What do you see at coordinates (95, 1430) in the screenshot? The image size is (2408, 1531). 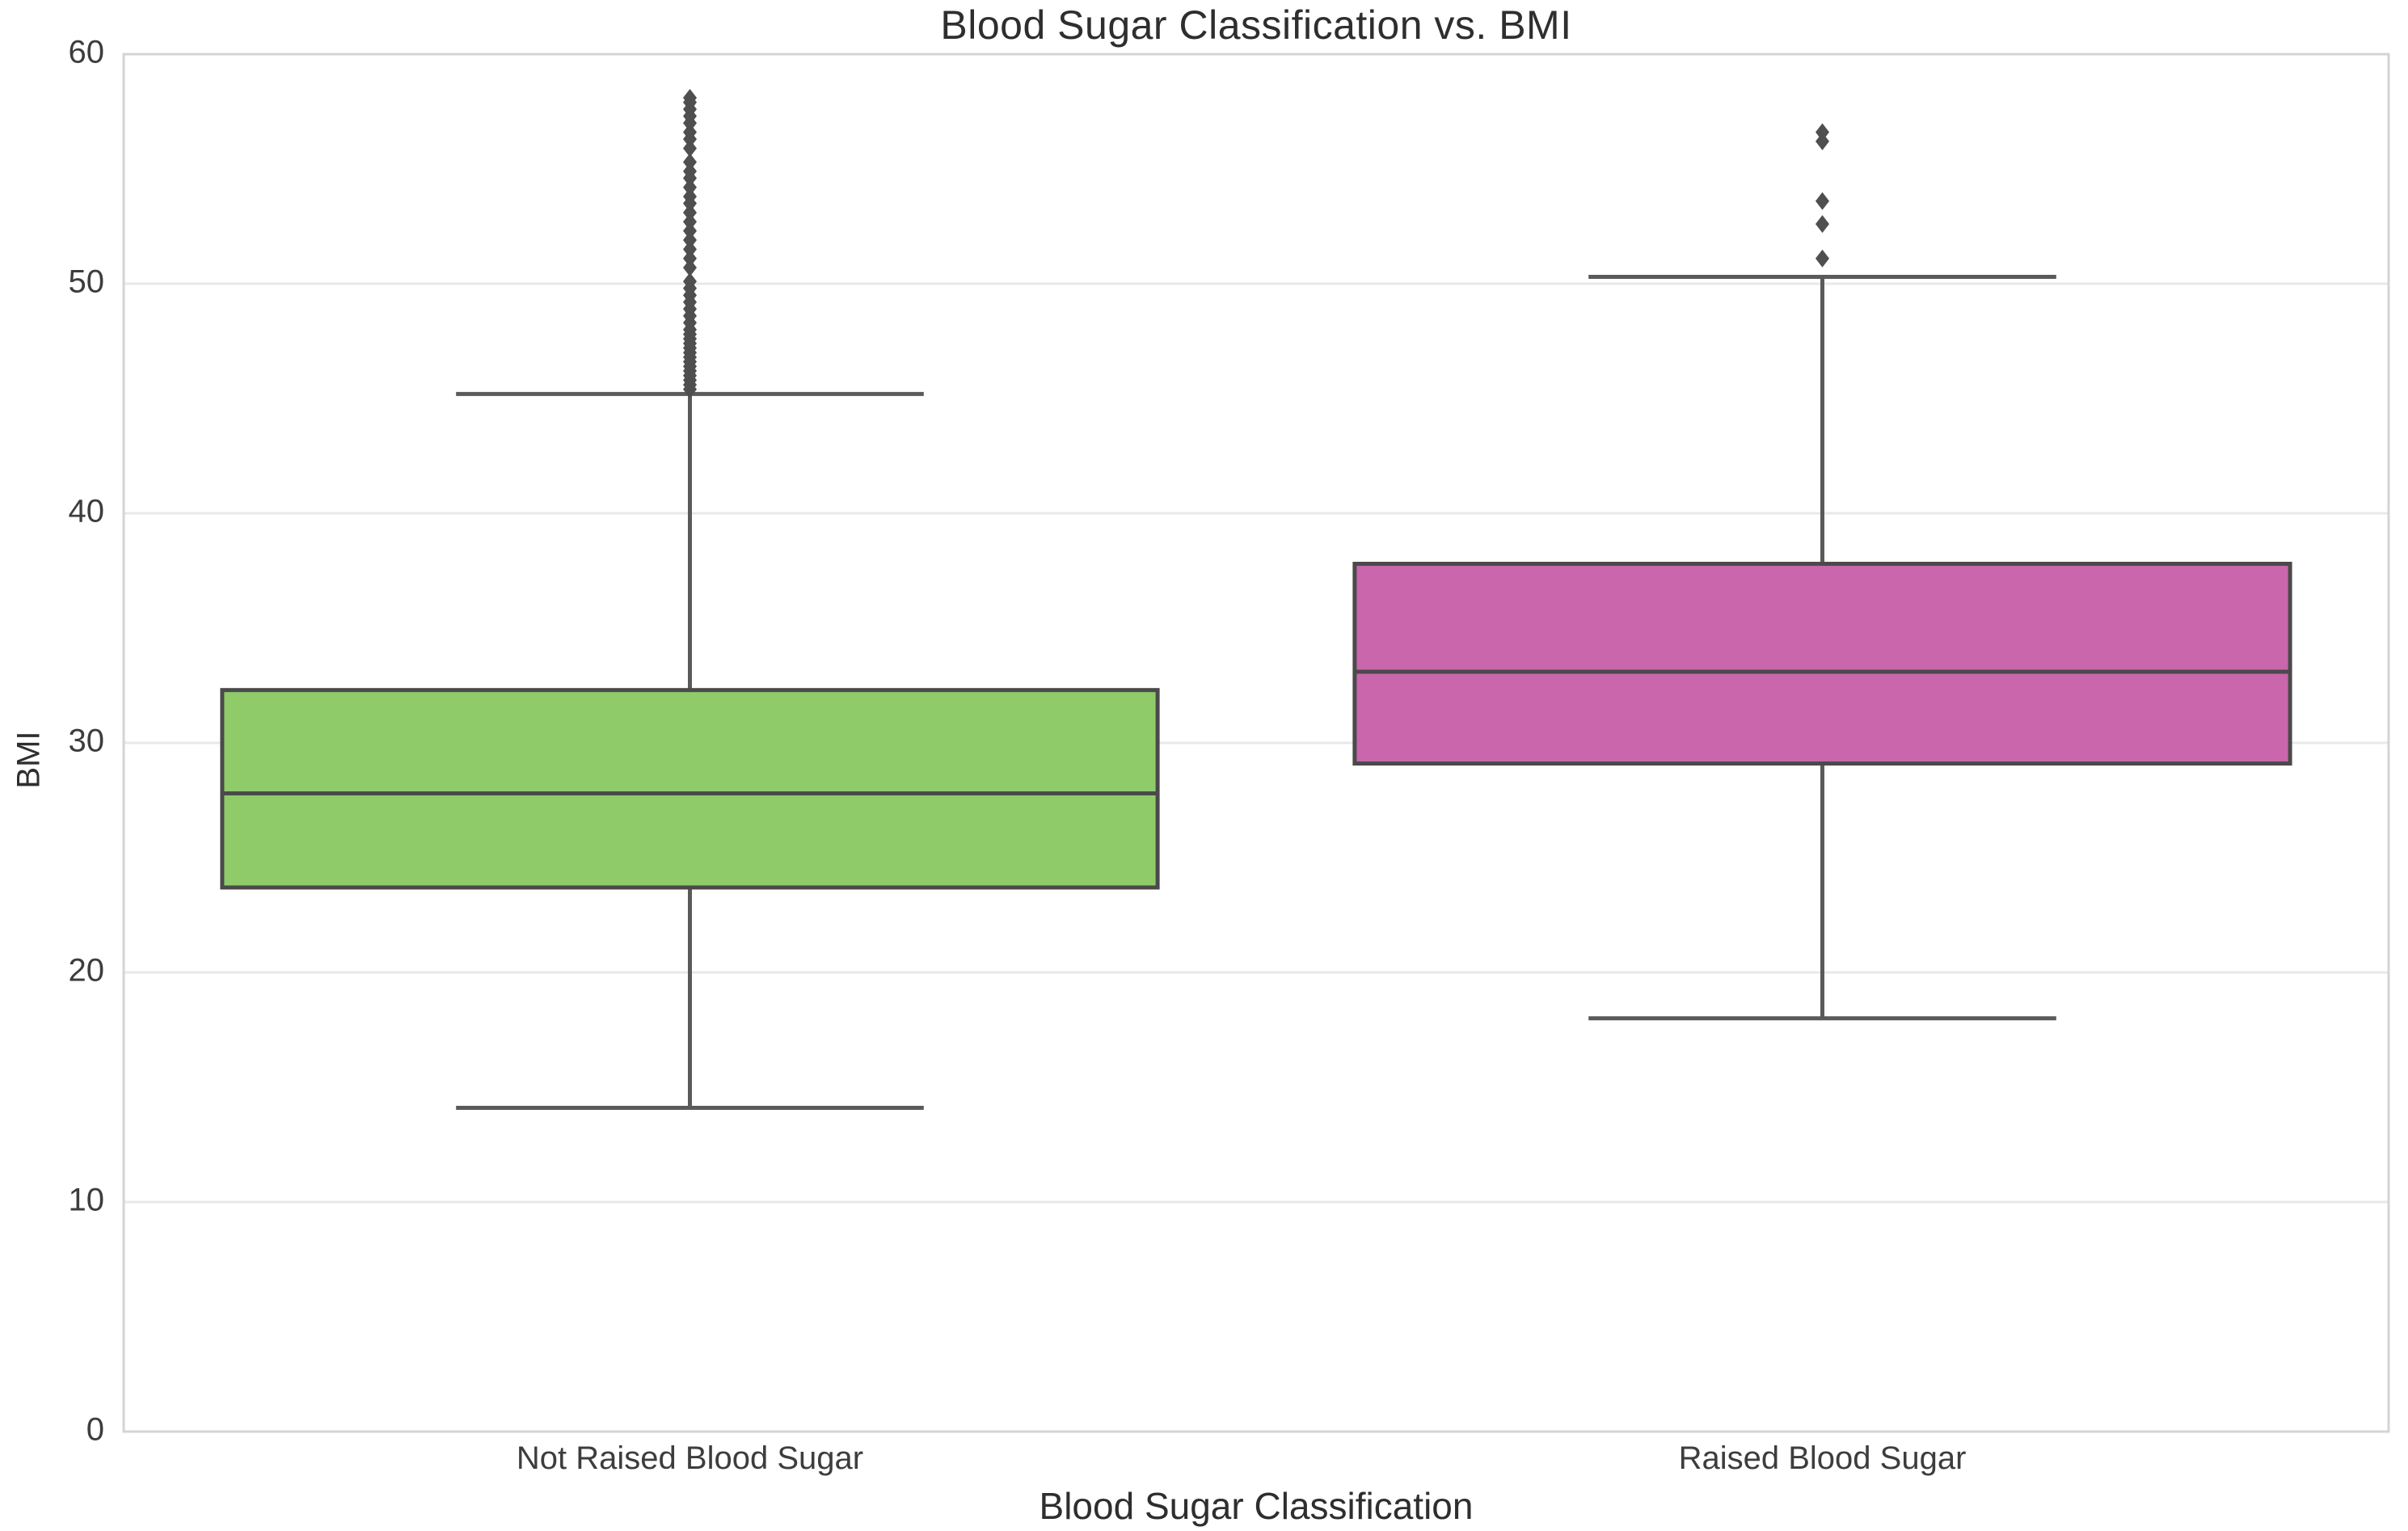 I see `y-tick-label: 0` at bounding box center [95, 1430].